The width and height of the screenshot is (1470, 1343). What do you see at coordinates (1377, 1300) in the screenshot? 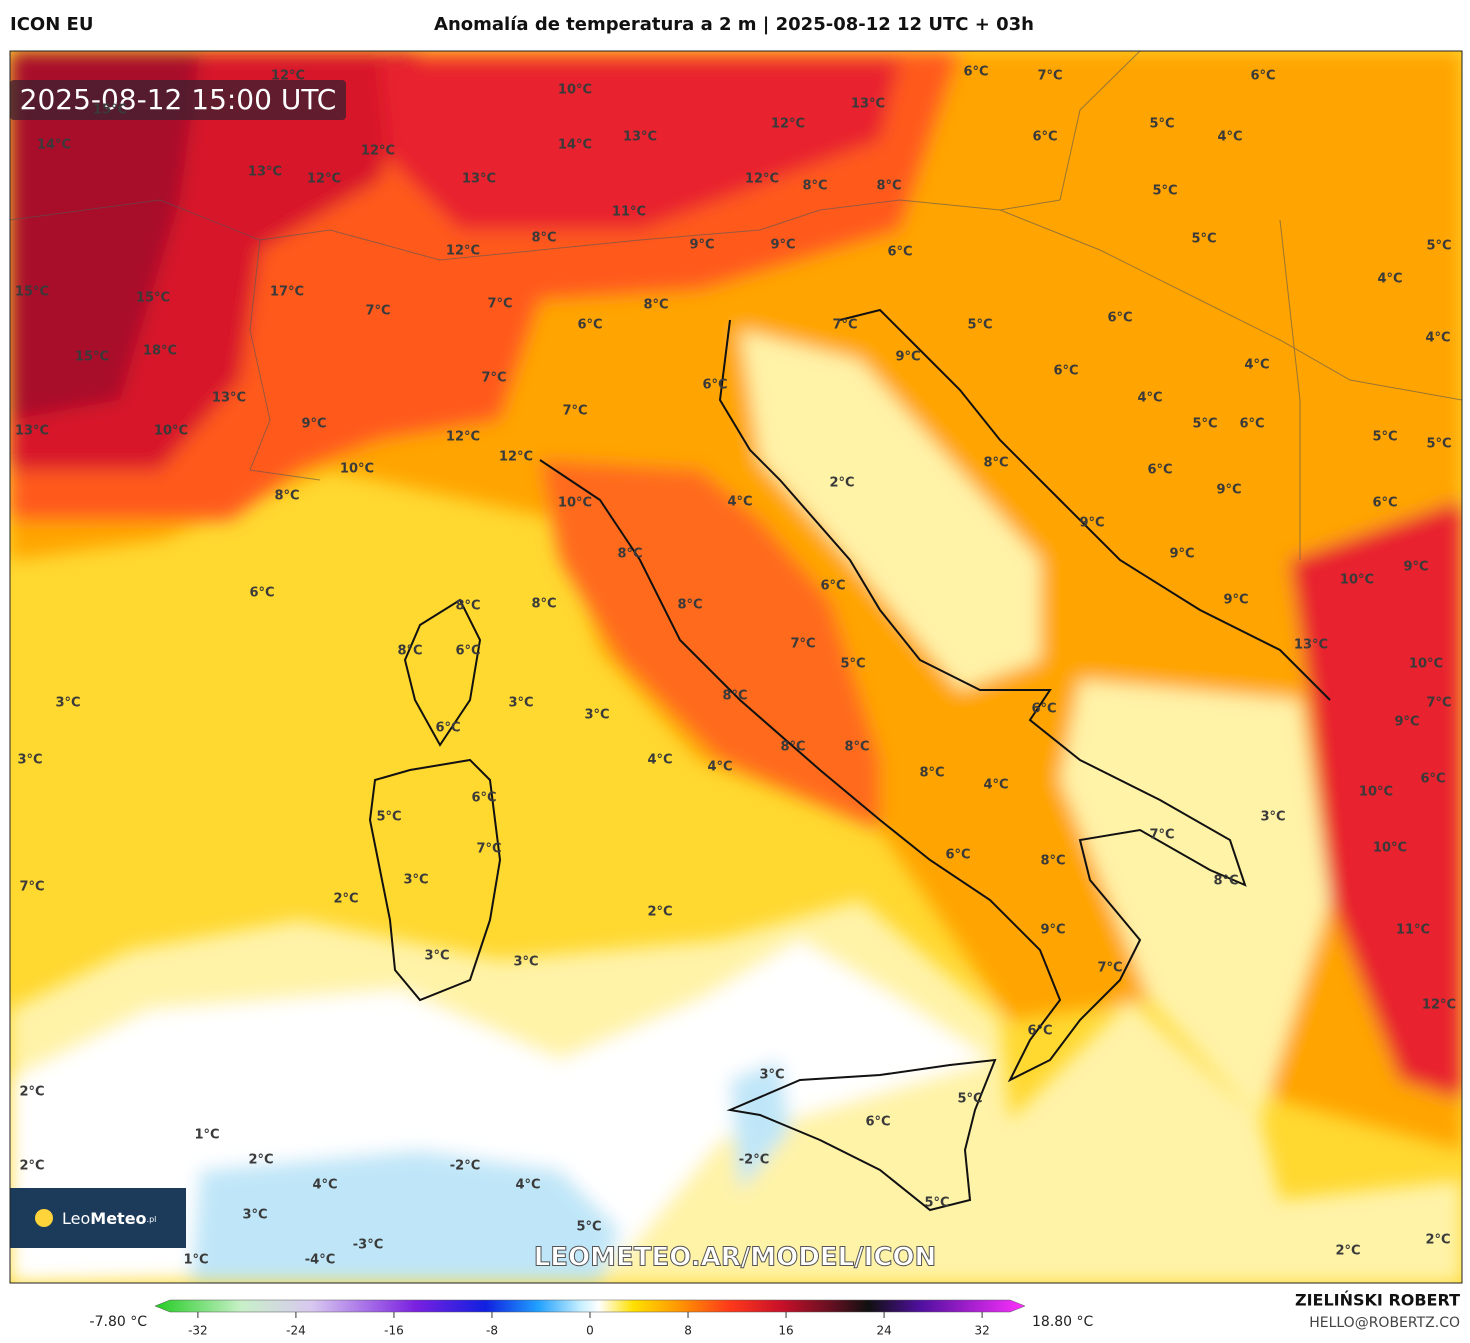
I see `credit-name: ZIELIŃSKI ROBERT` at bounding box center [1377, 1300].